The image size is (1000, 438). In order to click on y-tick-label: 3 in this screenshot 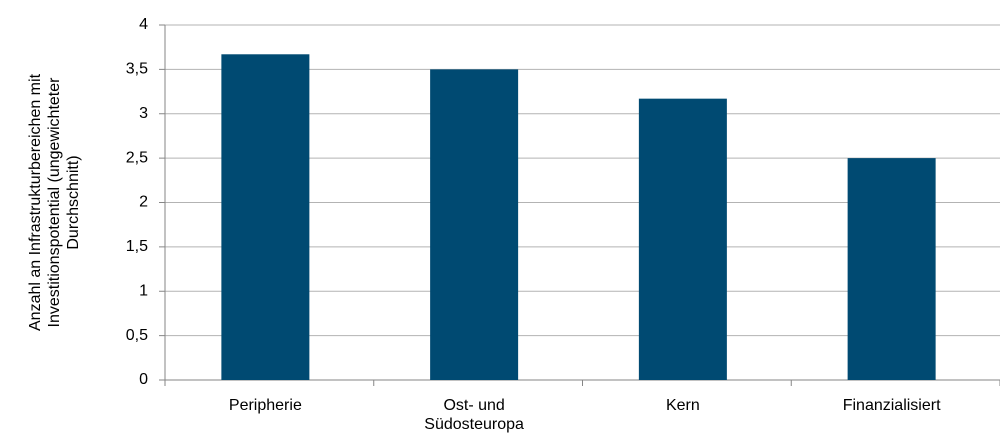, I will do `click(143, 113)`.